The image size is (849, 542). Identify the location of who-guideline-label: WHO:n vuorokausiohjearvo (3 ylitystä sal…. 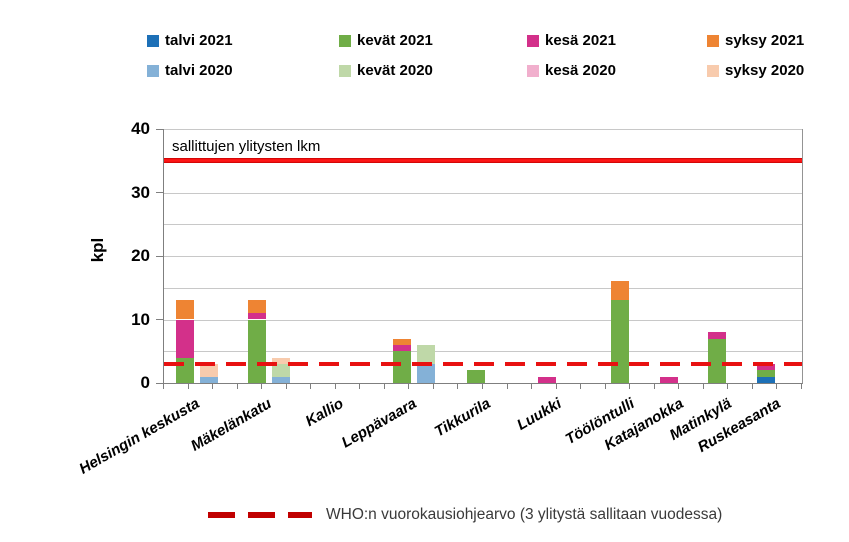
(524, 514).